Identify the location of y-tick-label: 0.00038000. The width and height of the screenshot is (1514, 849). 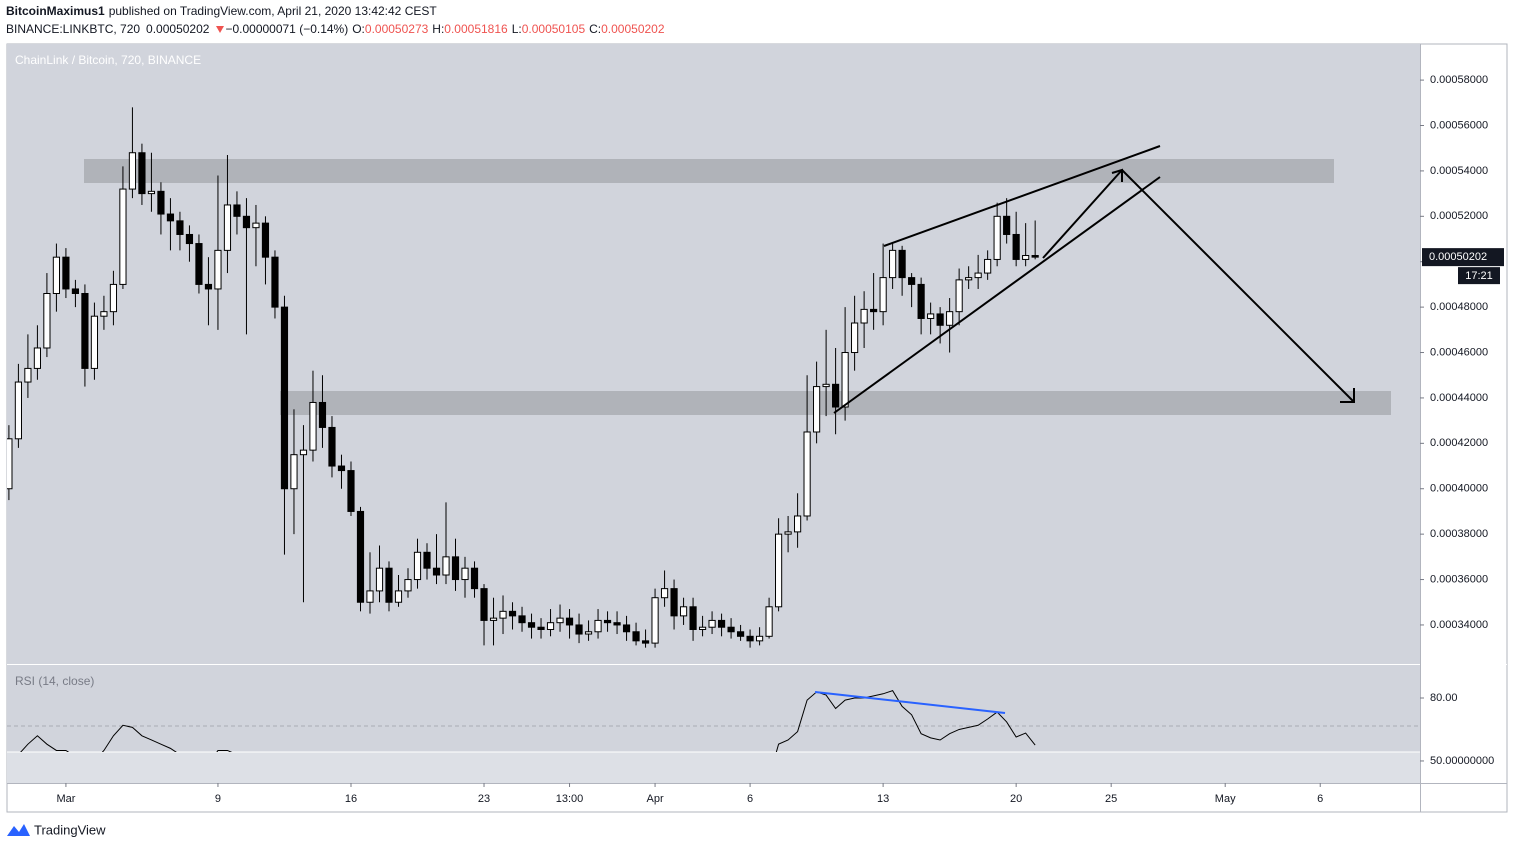
(1459, 534).